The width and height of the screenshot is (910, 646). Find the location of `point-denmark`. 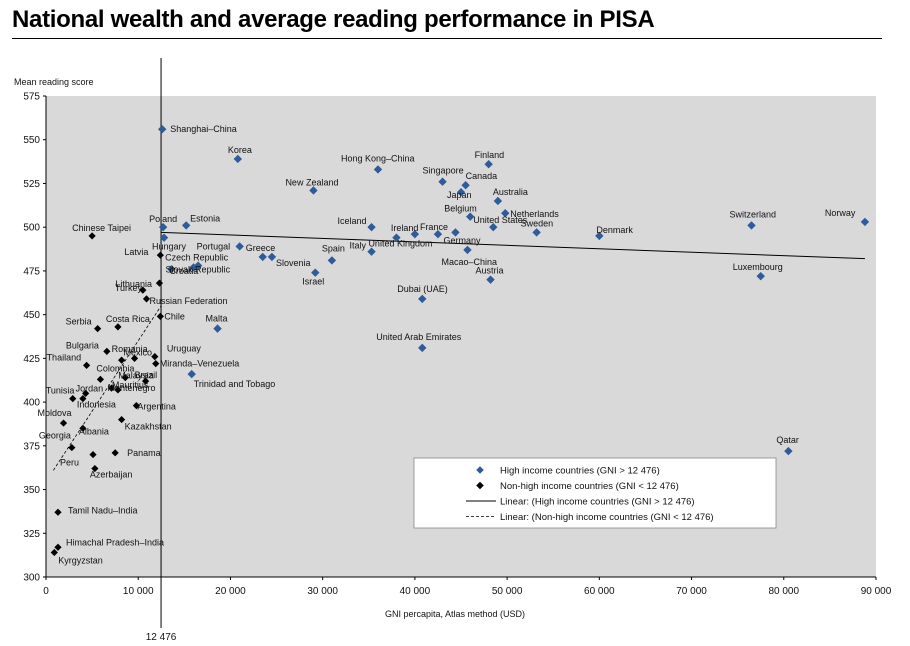

point-denmark is located at coordinates (599, 236).